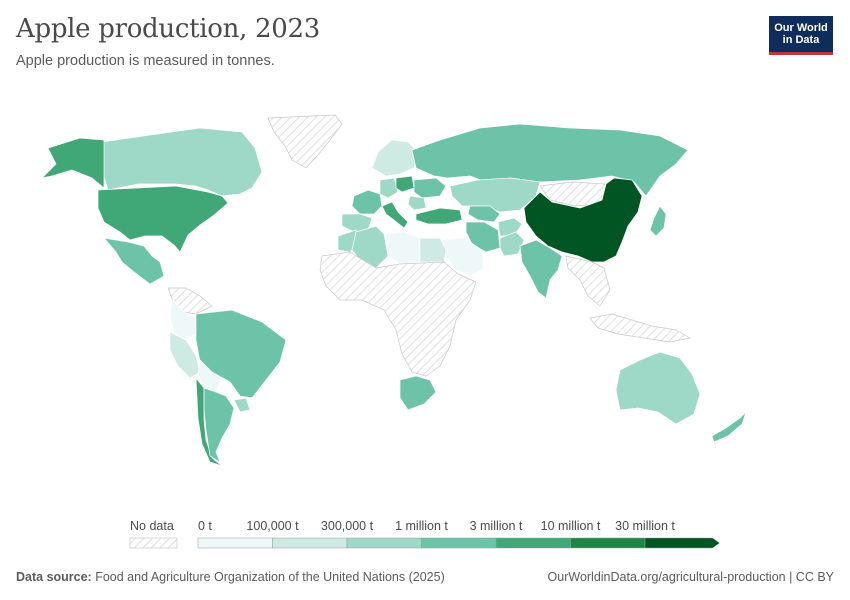 The height and width of the screenshot is (600, 850). I want to click on chart-title: Apple production, 2023, so click(168, 29).